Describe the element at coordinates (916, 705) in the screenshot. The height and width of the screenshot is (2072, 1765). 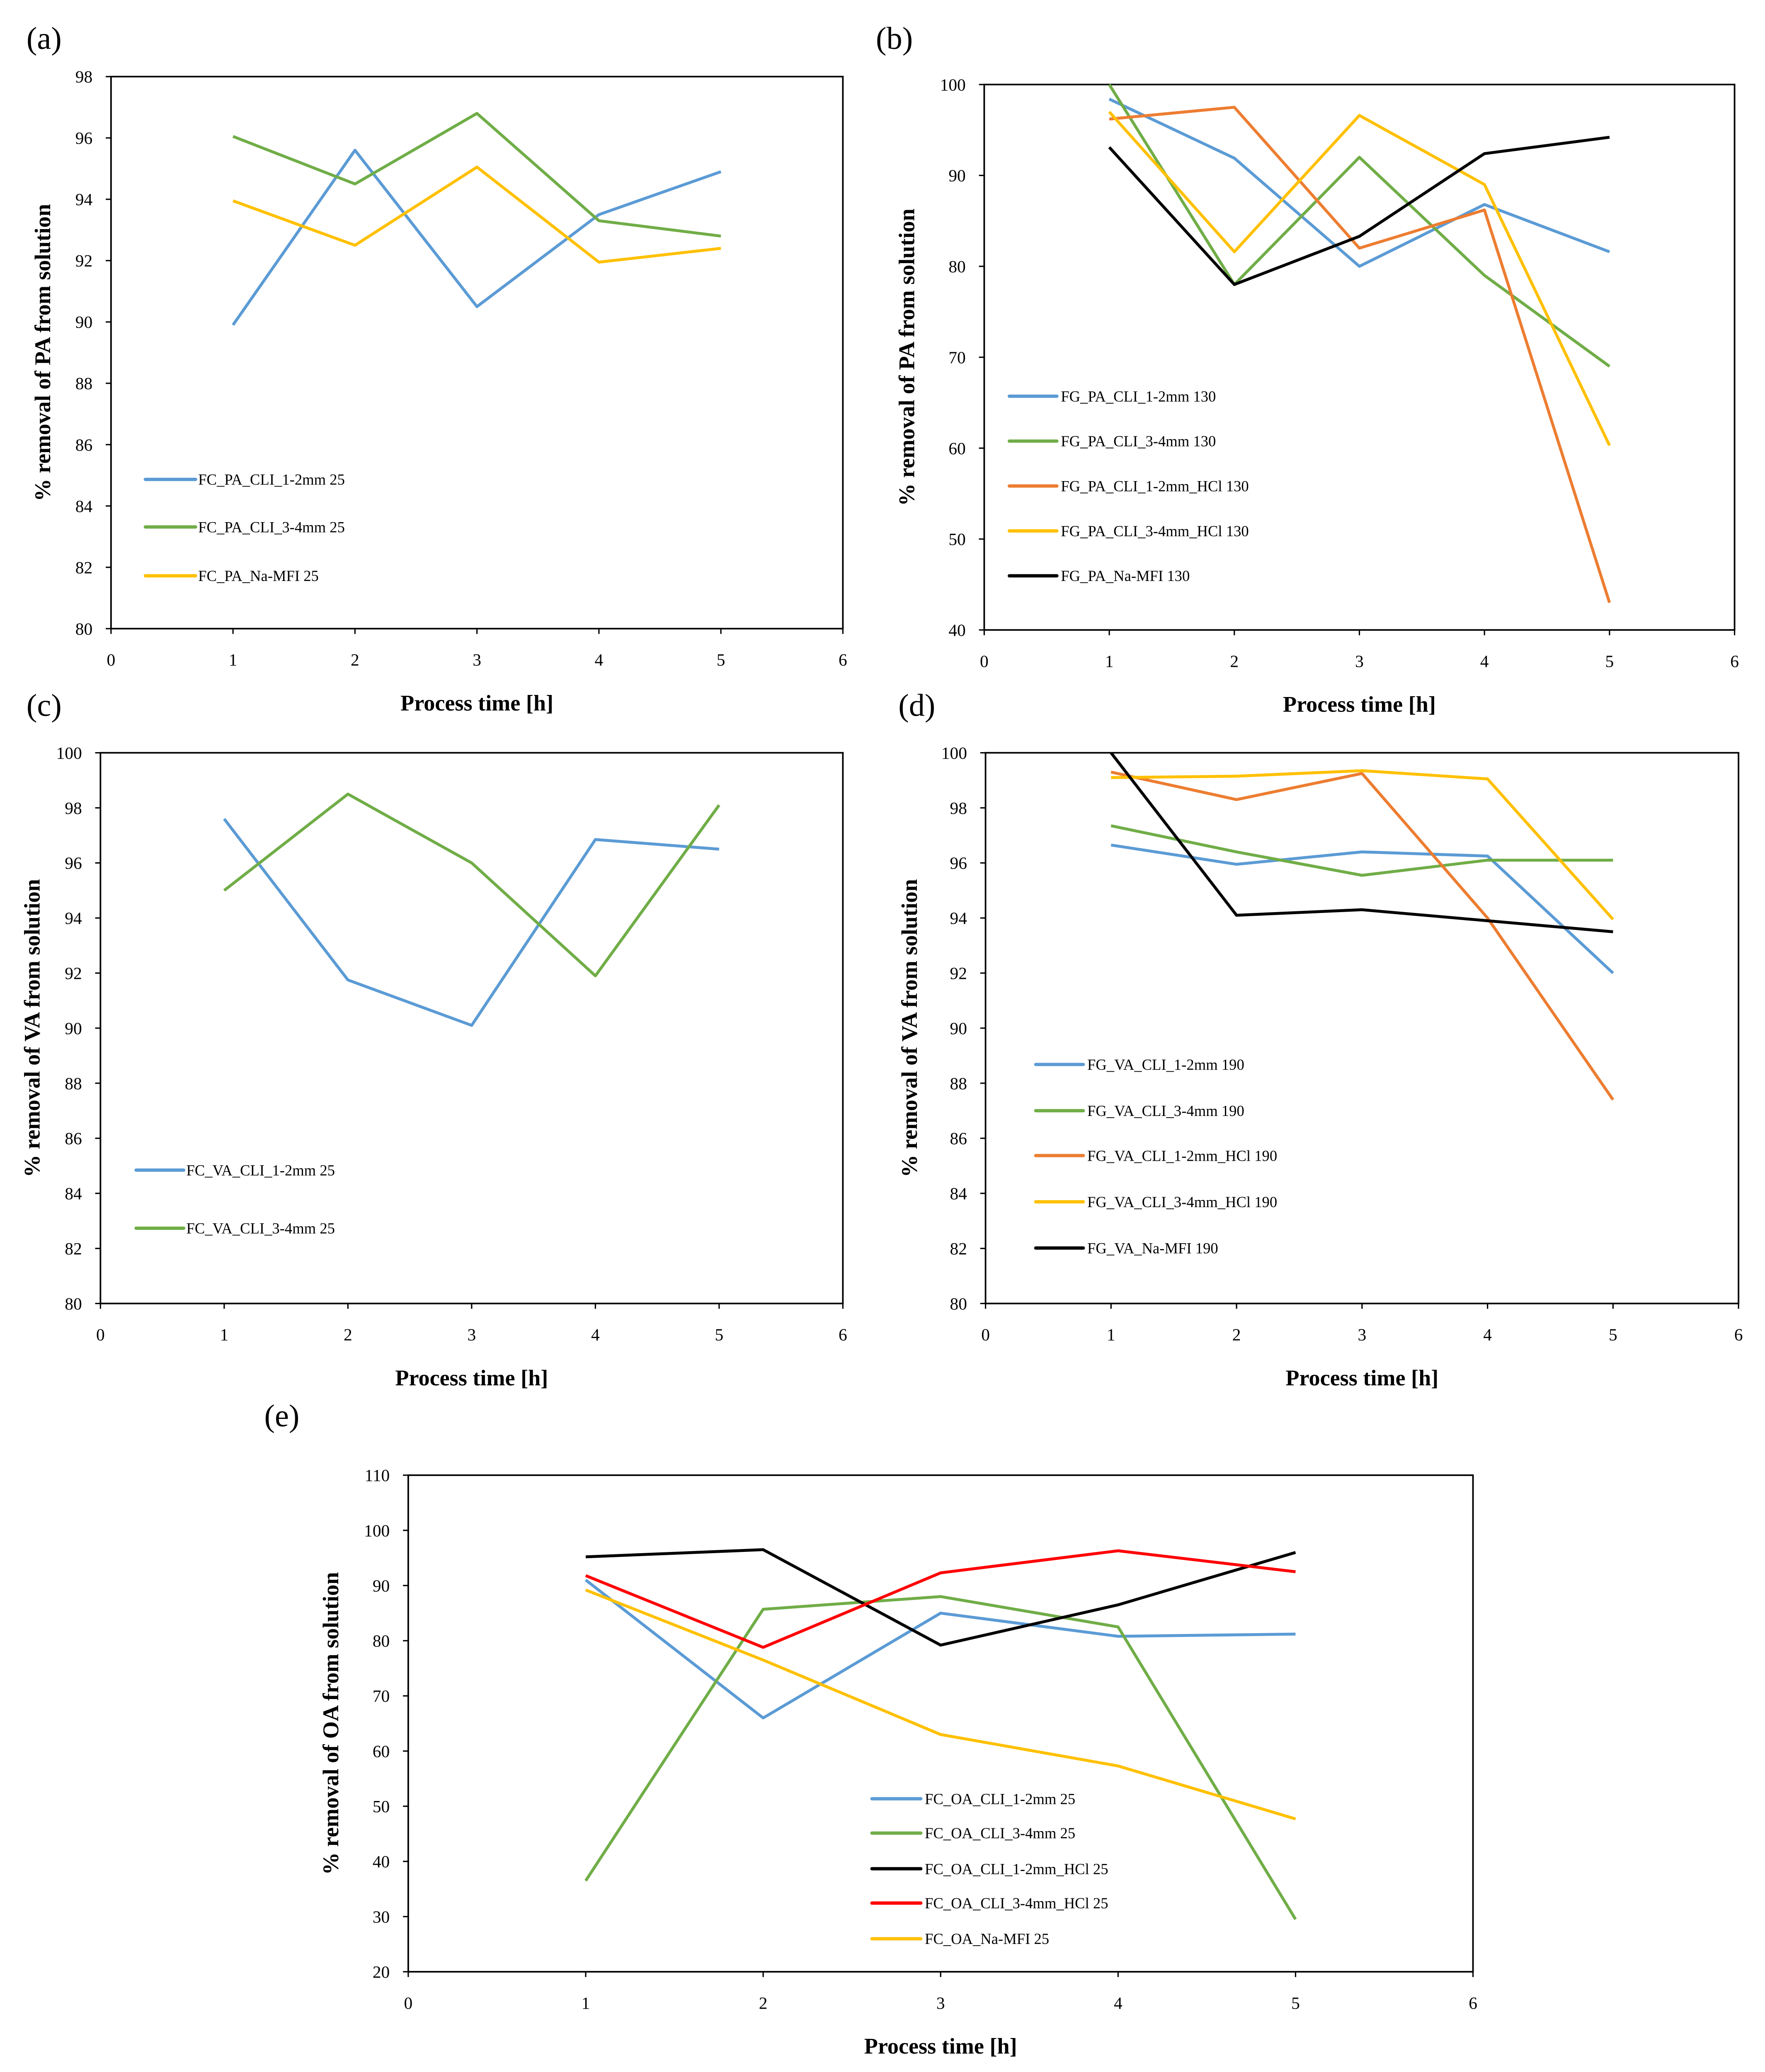
I see `panel-label: (d)` at that location.